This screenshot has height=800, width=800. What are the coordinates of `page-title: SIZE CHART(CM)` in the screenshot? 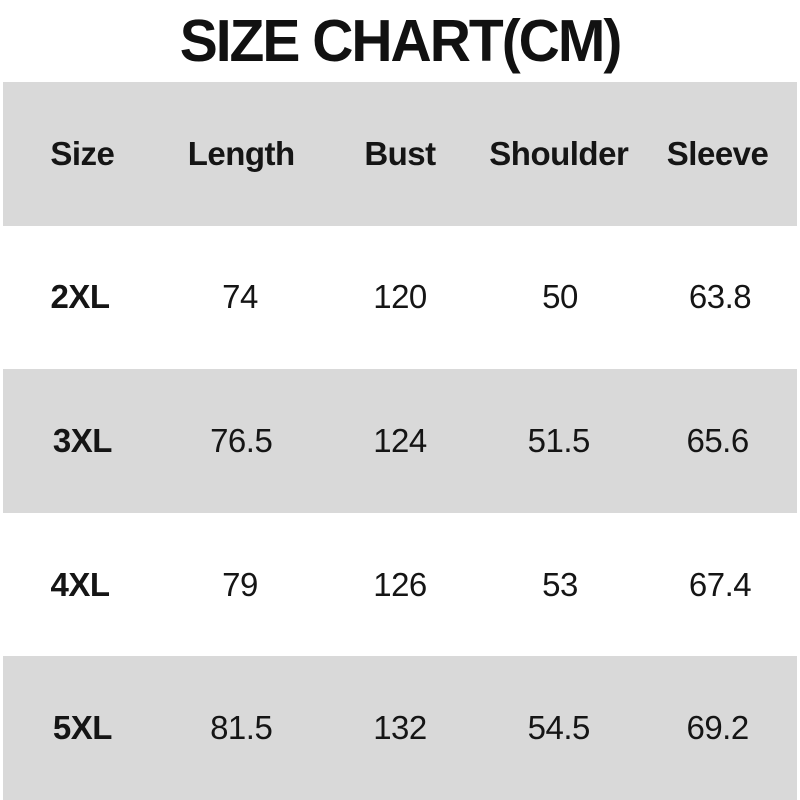 It's located at (401, 41).